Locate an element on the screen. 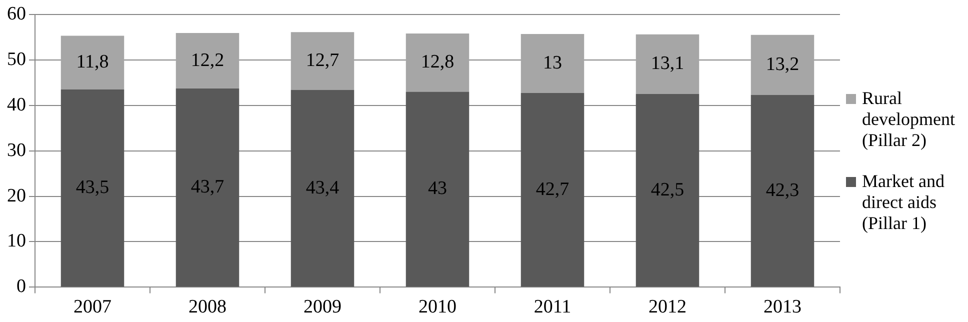 The height and width of the screenshot is (322, 968). data-label: 12,2 is located at coordinates (207, 60).